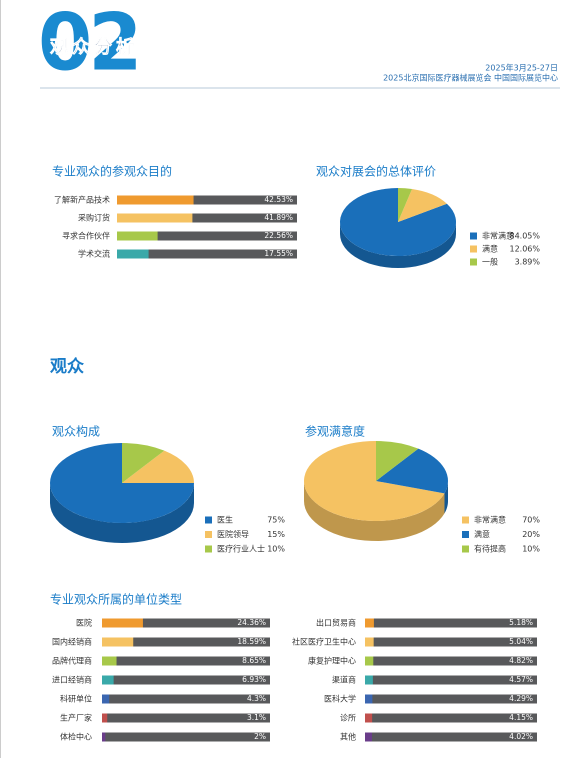 This screenshot has height=758, width=586. I want to click on bar-label: 医院, so click(84, 623).